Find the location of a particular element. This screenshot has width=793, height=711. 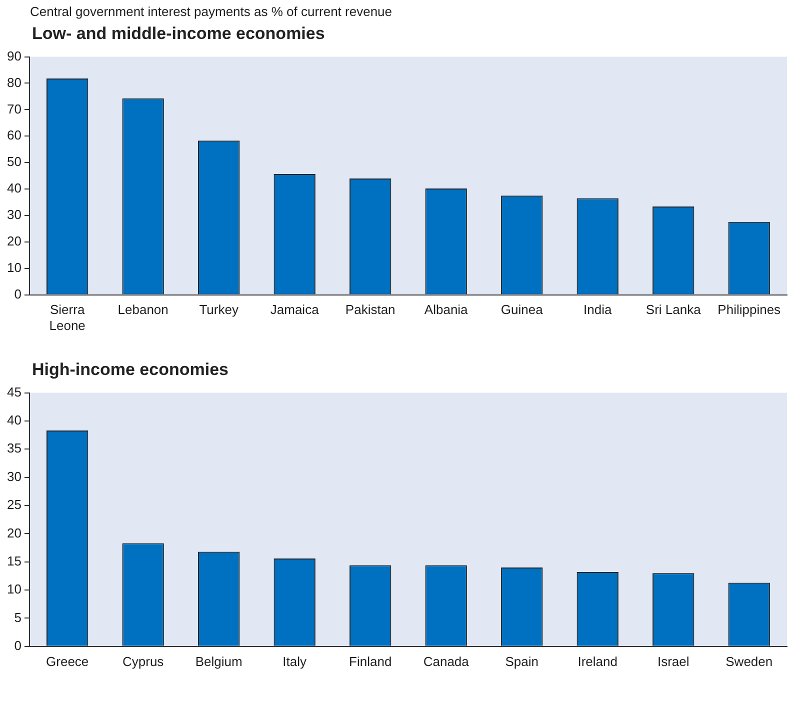

chart-title: High-income economies is located at coordinates (130, 370).